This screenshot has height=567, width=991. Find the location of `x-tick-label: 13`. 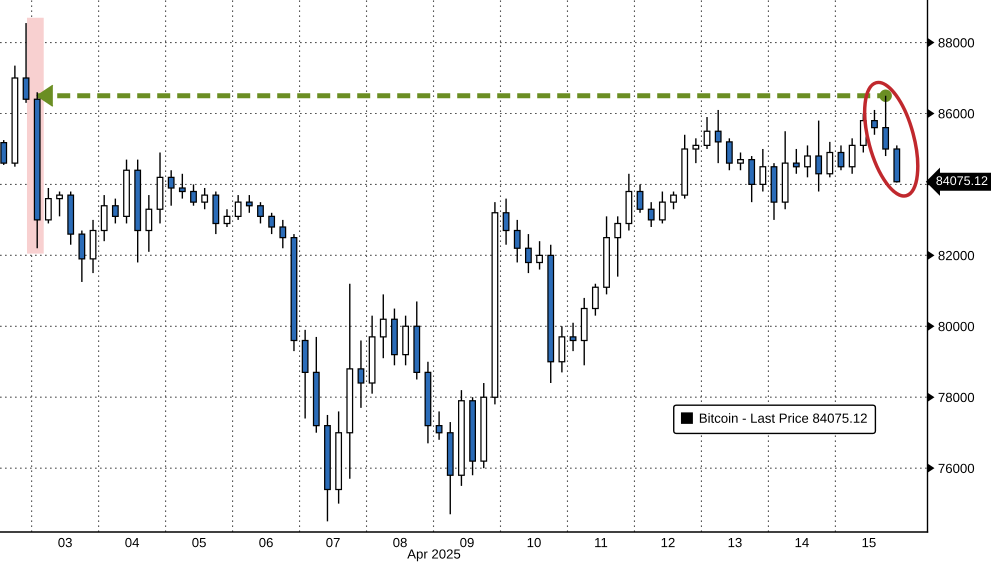

x-tick-label: 13 is located at coordinates (735, 543).